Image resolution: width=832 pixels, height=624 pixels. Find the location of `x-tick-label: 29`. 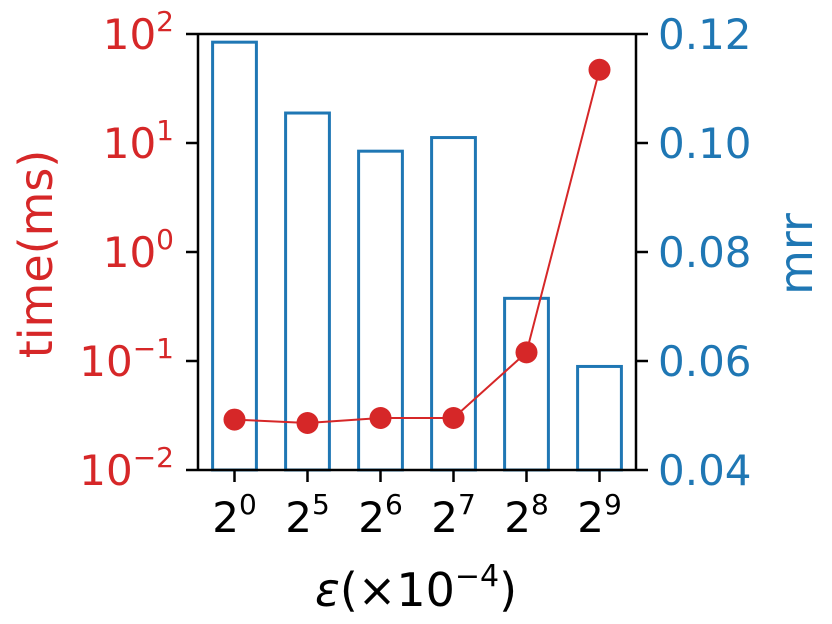

x-tick-label: 29 is located at coordinates (599, 515).